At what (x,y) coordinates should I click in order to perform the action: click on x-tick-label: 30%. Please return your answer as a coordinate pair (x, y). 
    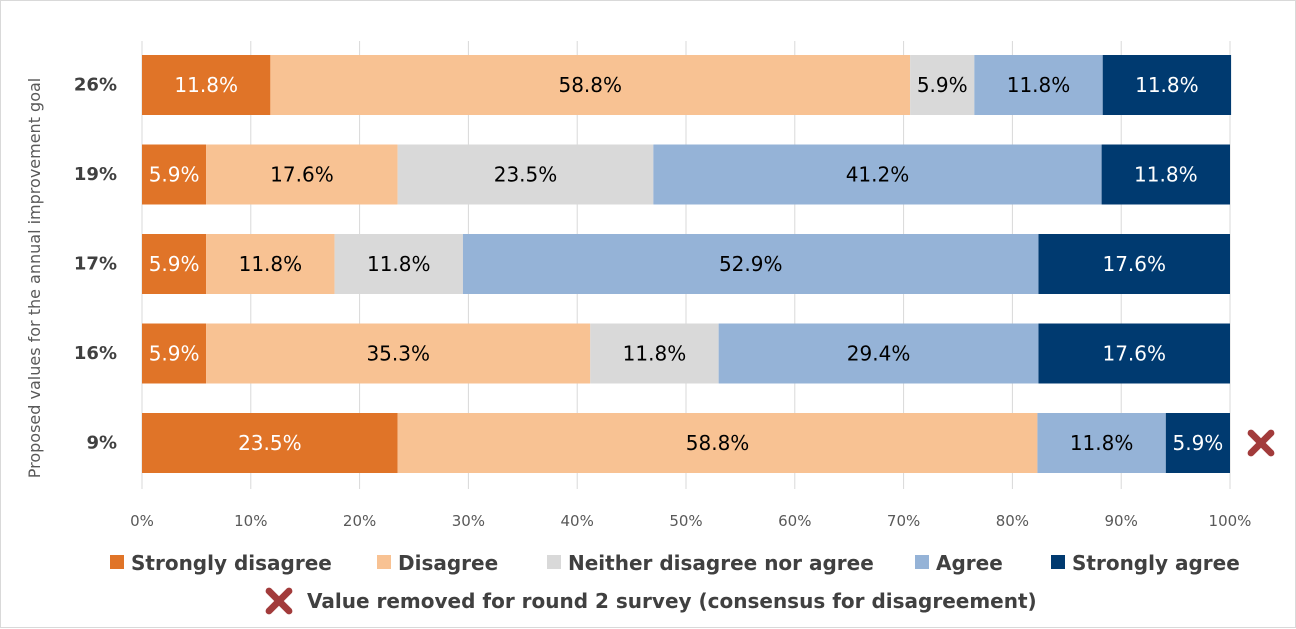
    Looking at the image, I should click on (468, 521).